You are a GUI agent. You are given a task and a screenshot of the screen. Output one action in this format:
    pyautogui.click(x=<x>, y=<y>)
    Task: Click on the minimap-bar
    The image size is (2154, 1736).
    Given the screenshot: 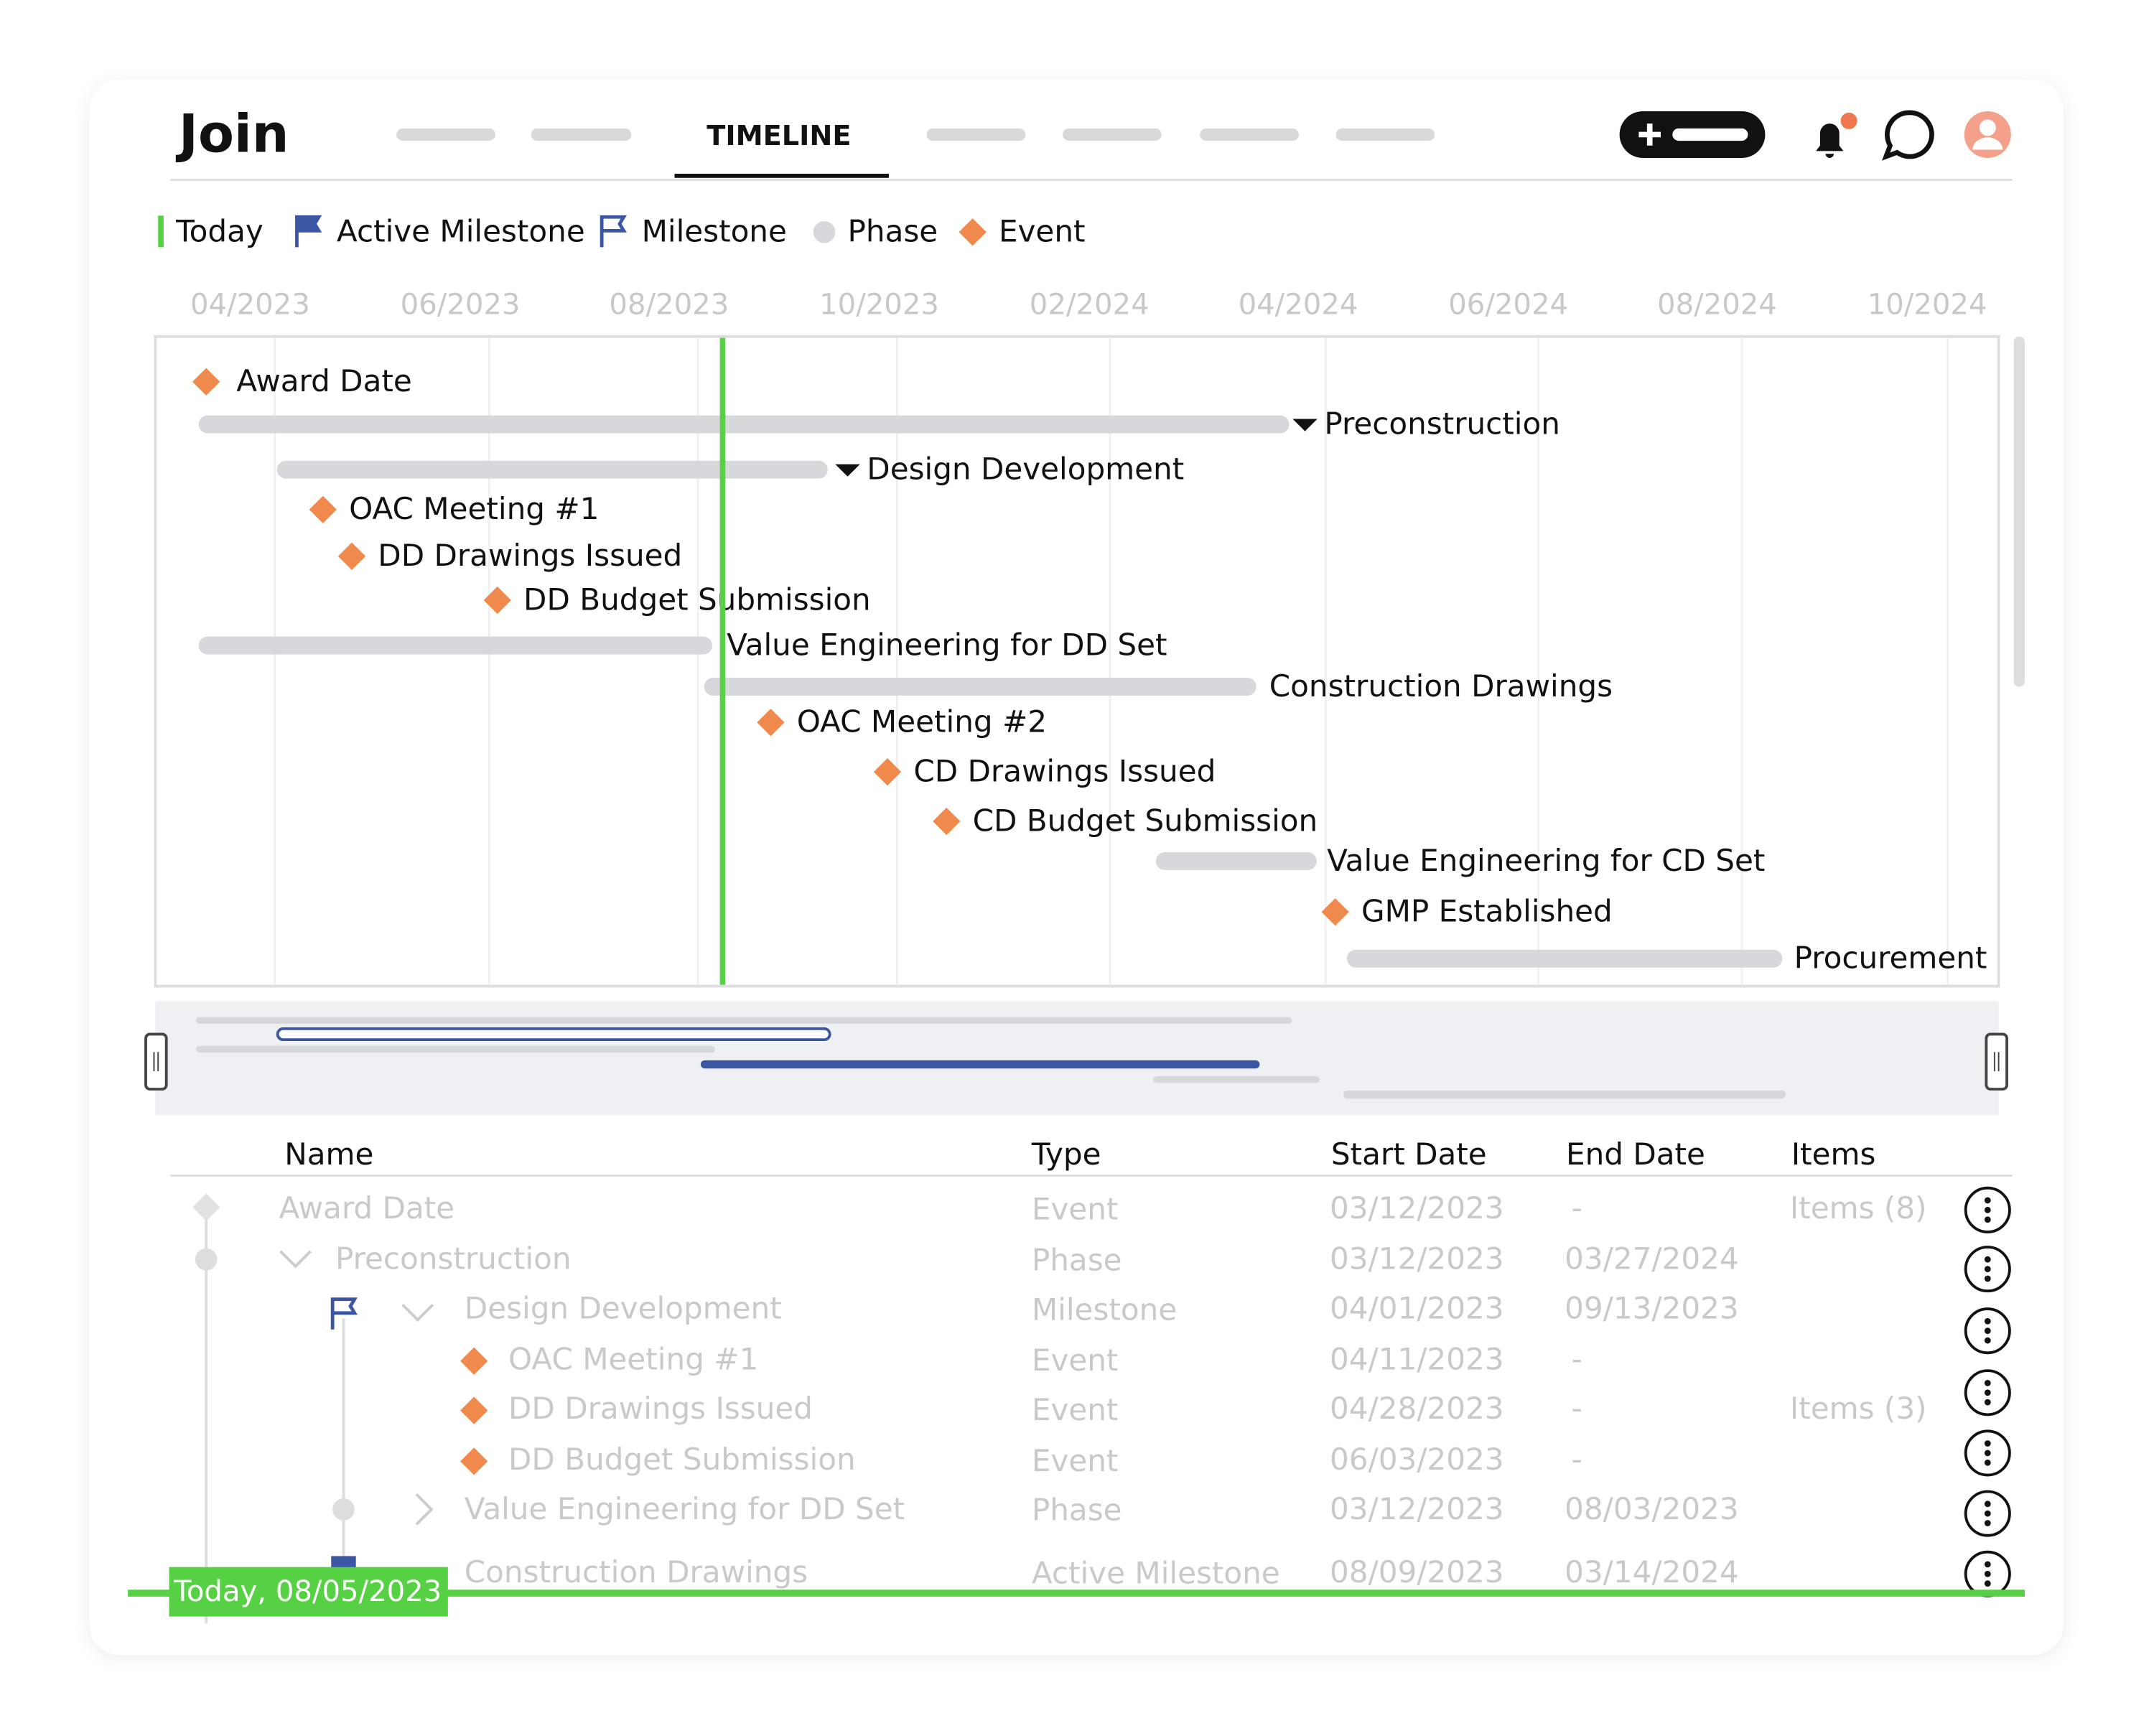 What is the action you would take?
    pyautogui.click(x=553, y=1034)
    